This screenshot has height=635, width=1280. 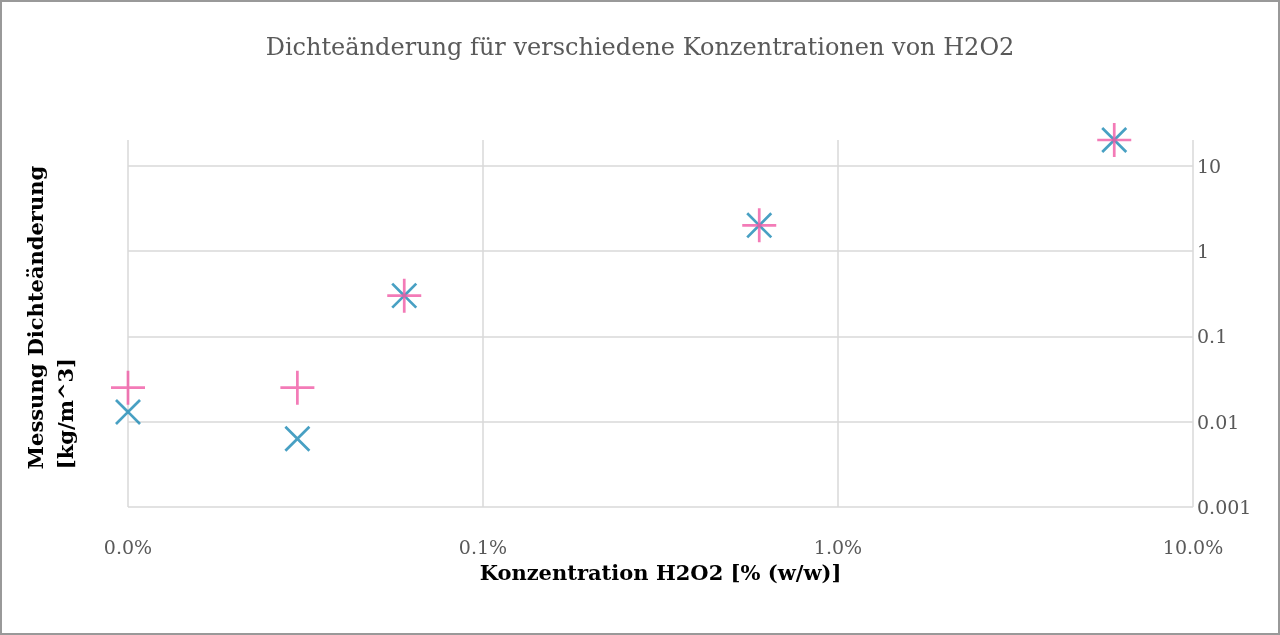 I want to click on x-tick-label: 0.0%, so click(x=128, y=546).